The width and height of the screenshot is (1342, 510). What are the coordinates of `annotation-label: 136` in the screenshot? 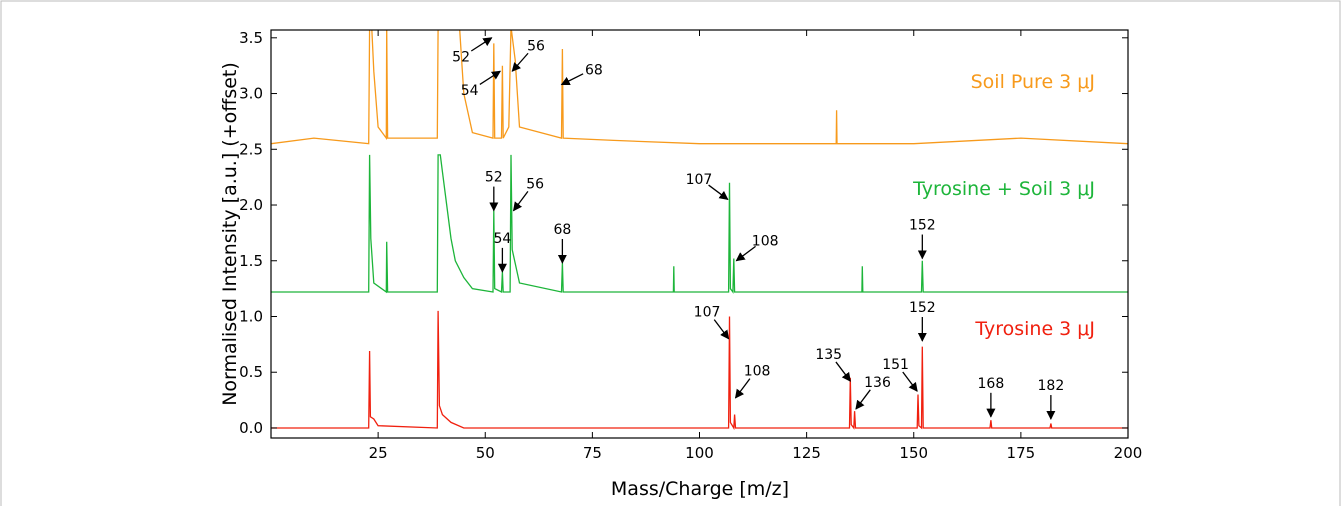 It's located at (877, 383).